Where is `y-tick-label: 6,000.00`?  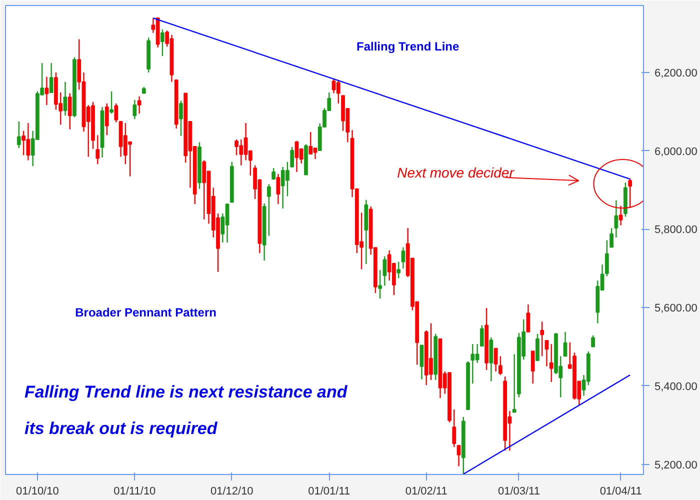 y-tick-label: 6,000.00 is located at coordinates (676, 152).